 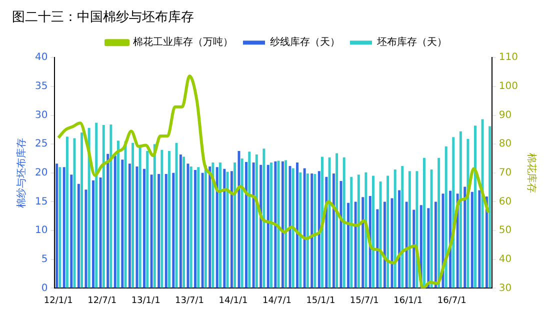 What do you see at coordinates (531, 172) in the screenshot?
I see `y2-axis-title: 棉花库存` at bounding box center [531, 172].